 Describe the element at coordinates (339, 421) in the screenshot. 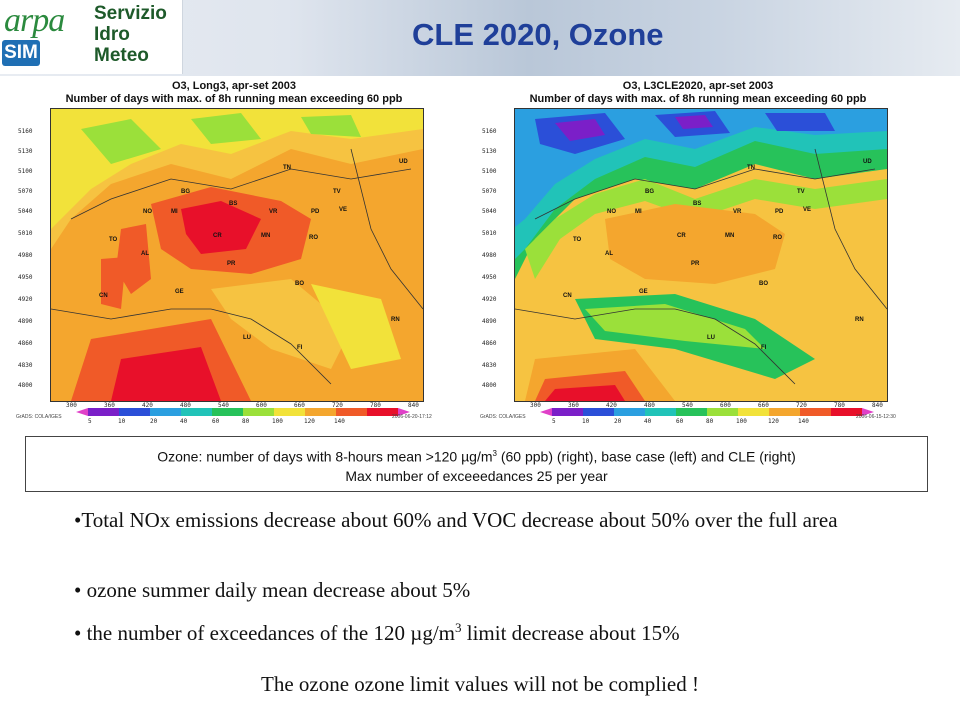

I see `colorbar-label: 140` at that location.